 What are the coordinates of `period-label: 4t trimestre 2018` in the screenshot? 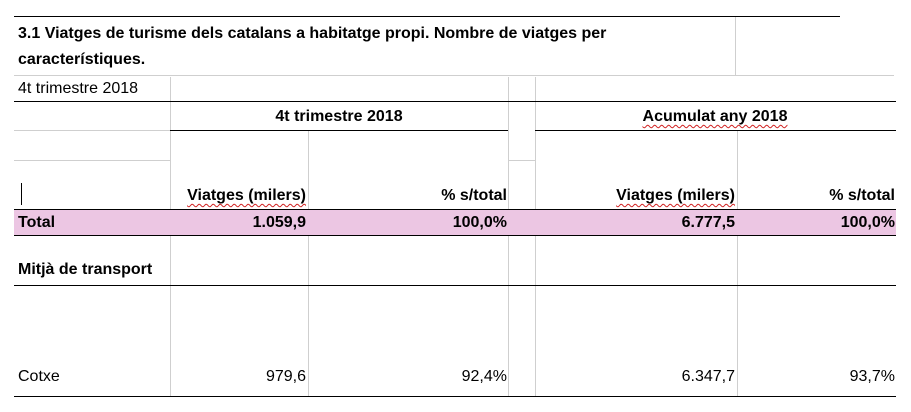 It's located at (78, 88).